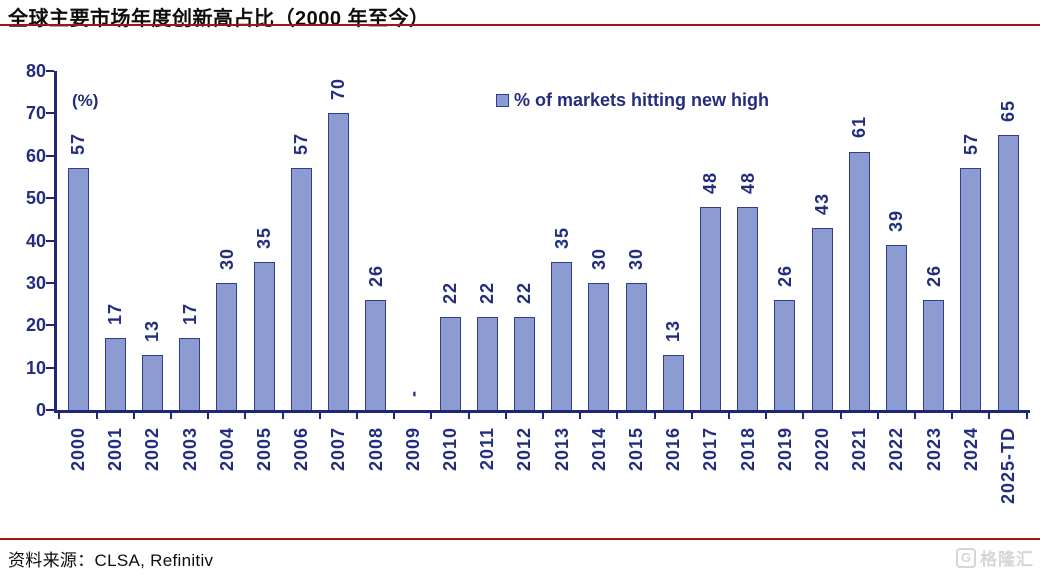 The width and height of the screenshot is (1040, 575). What do you see at coordinates (40, 410) in the screenshot?
I see `y-axis-tick-label: 0` at bounding box center [40, 410].